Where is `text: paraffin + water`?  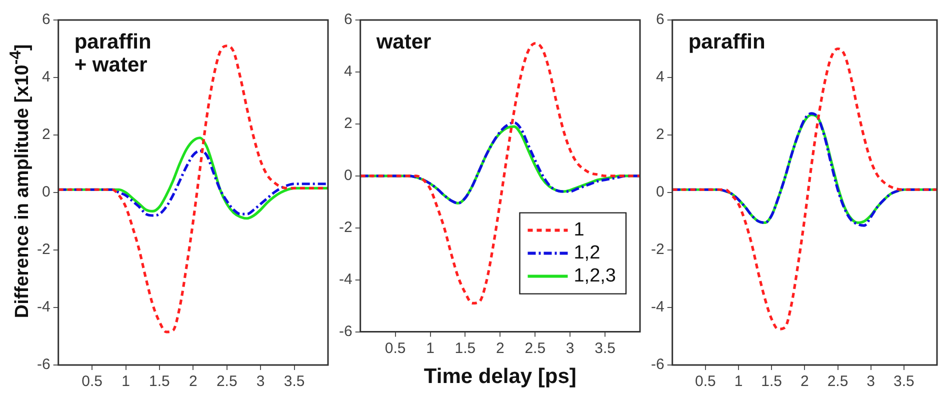 text: paraffin + water is located at coordinates (113, 53).